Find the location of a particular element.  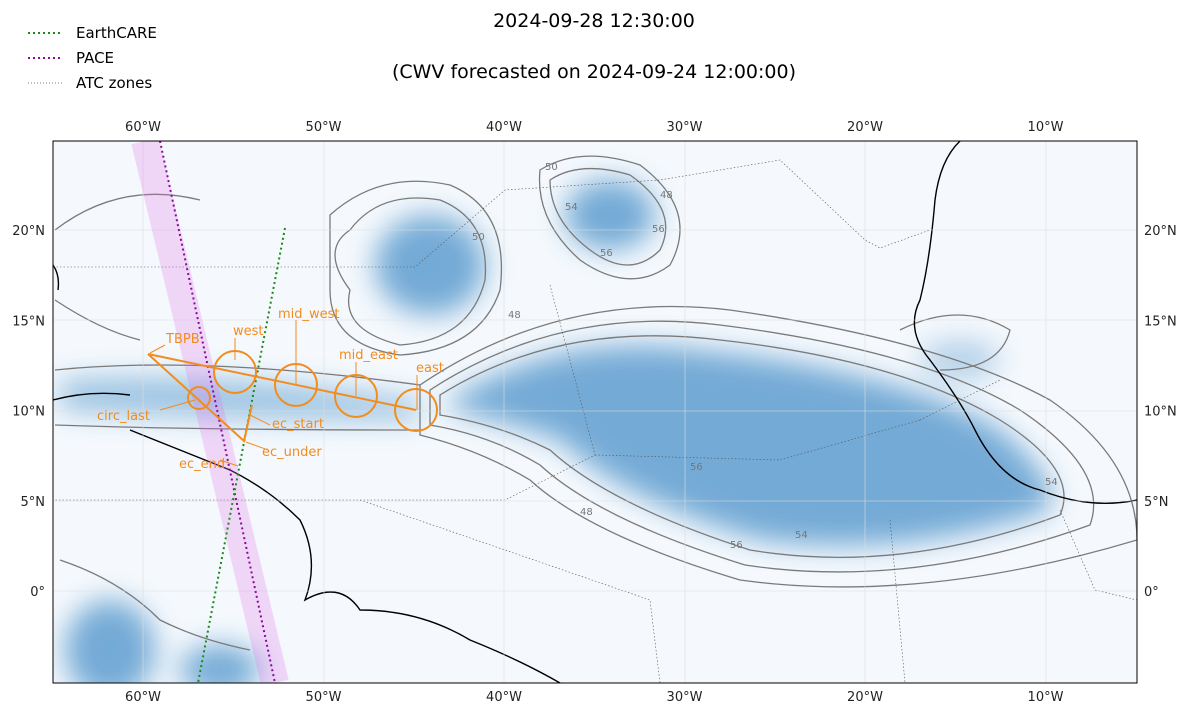

earthcare-track is located at coordinates (241, 455).